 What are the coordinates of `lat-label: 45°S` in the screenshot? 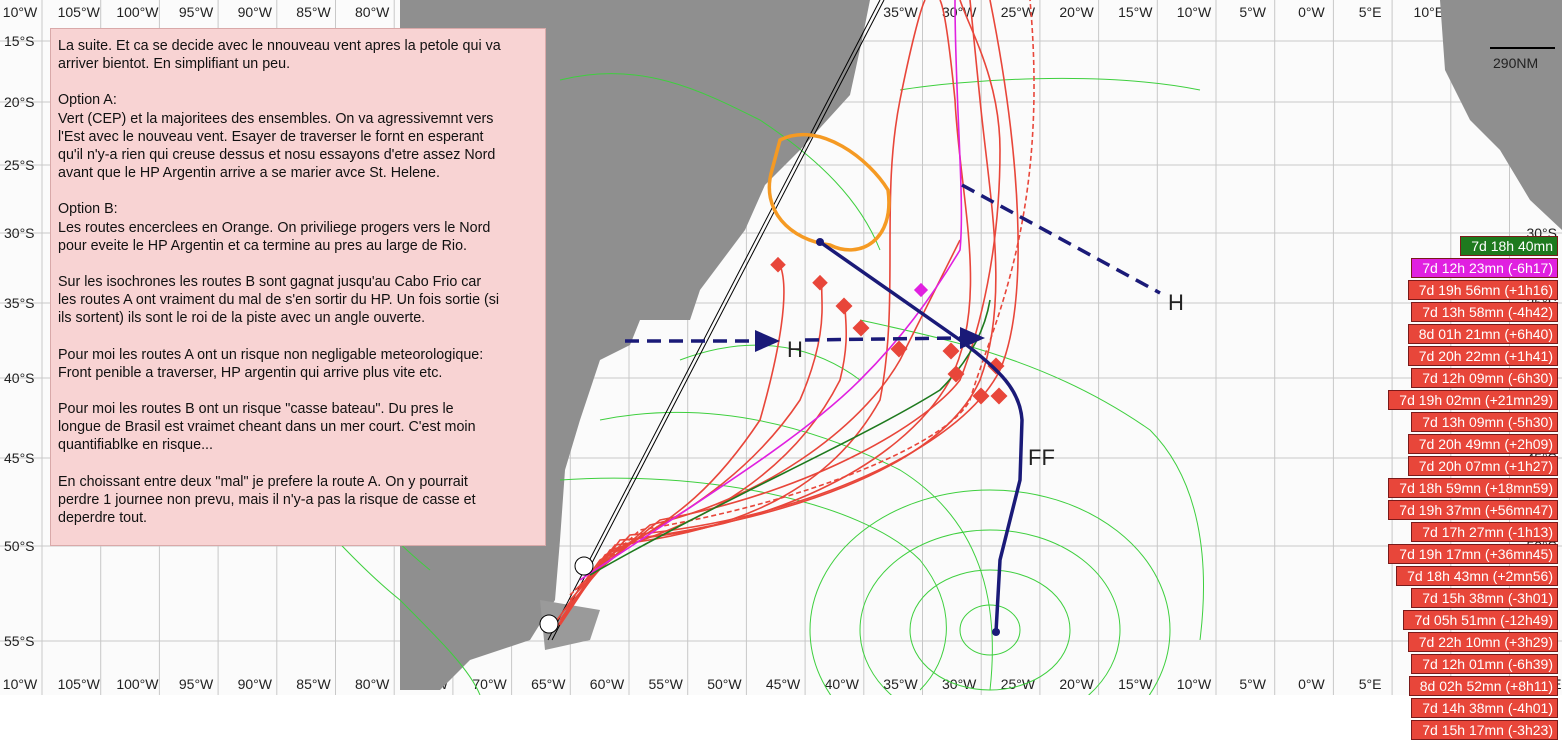 It's located at (19, 458).